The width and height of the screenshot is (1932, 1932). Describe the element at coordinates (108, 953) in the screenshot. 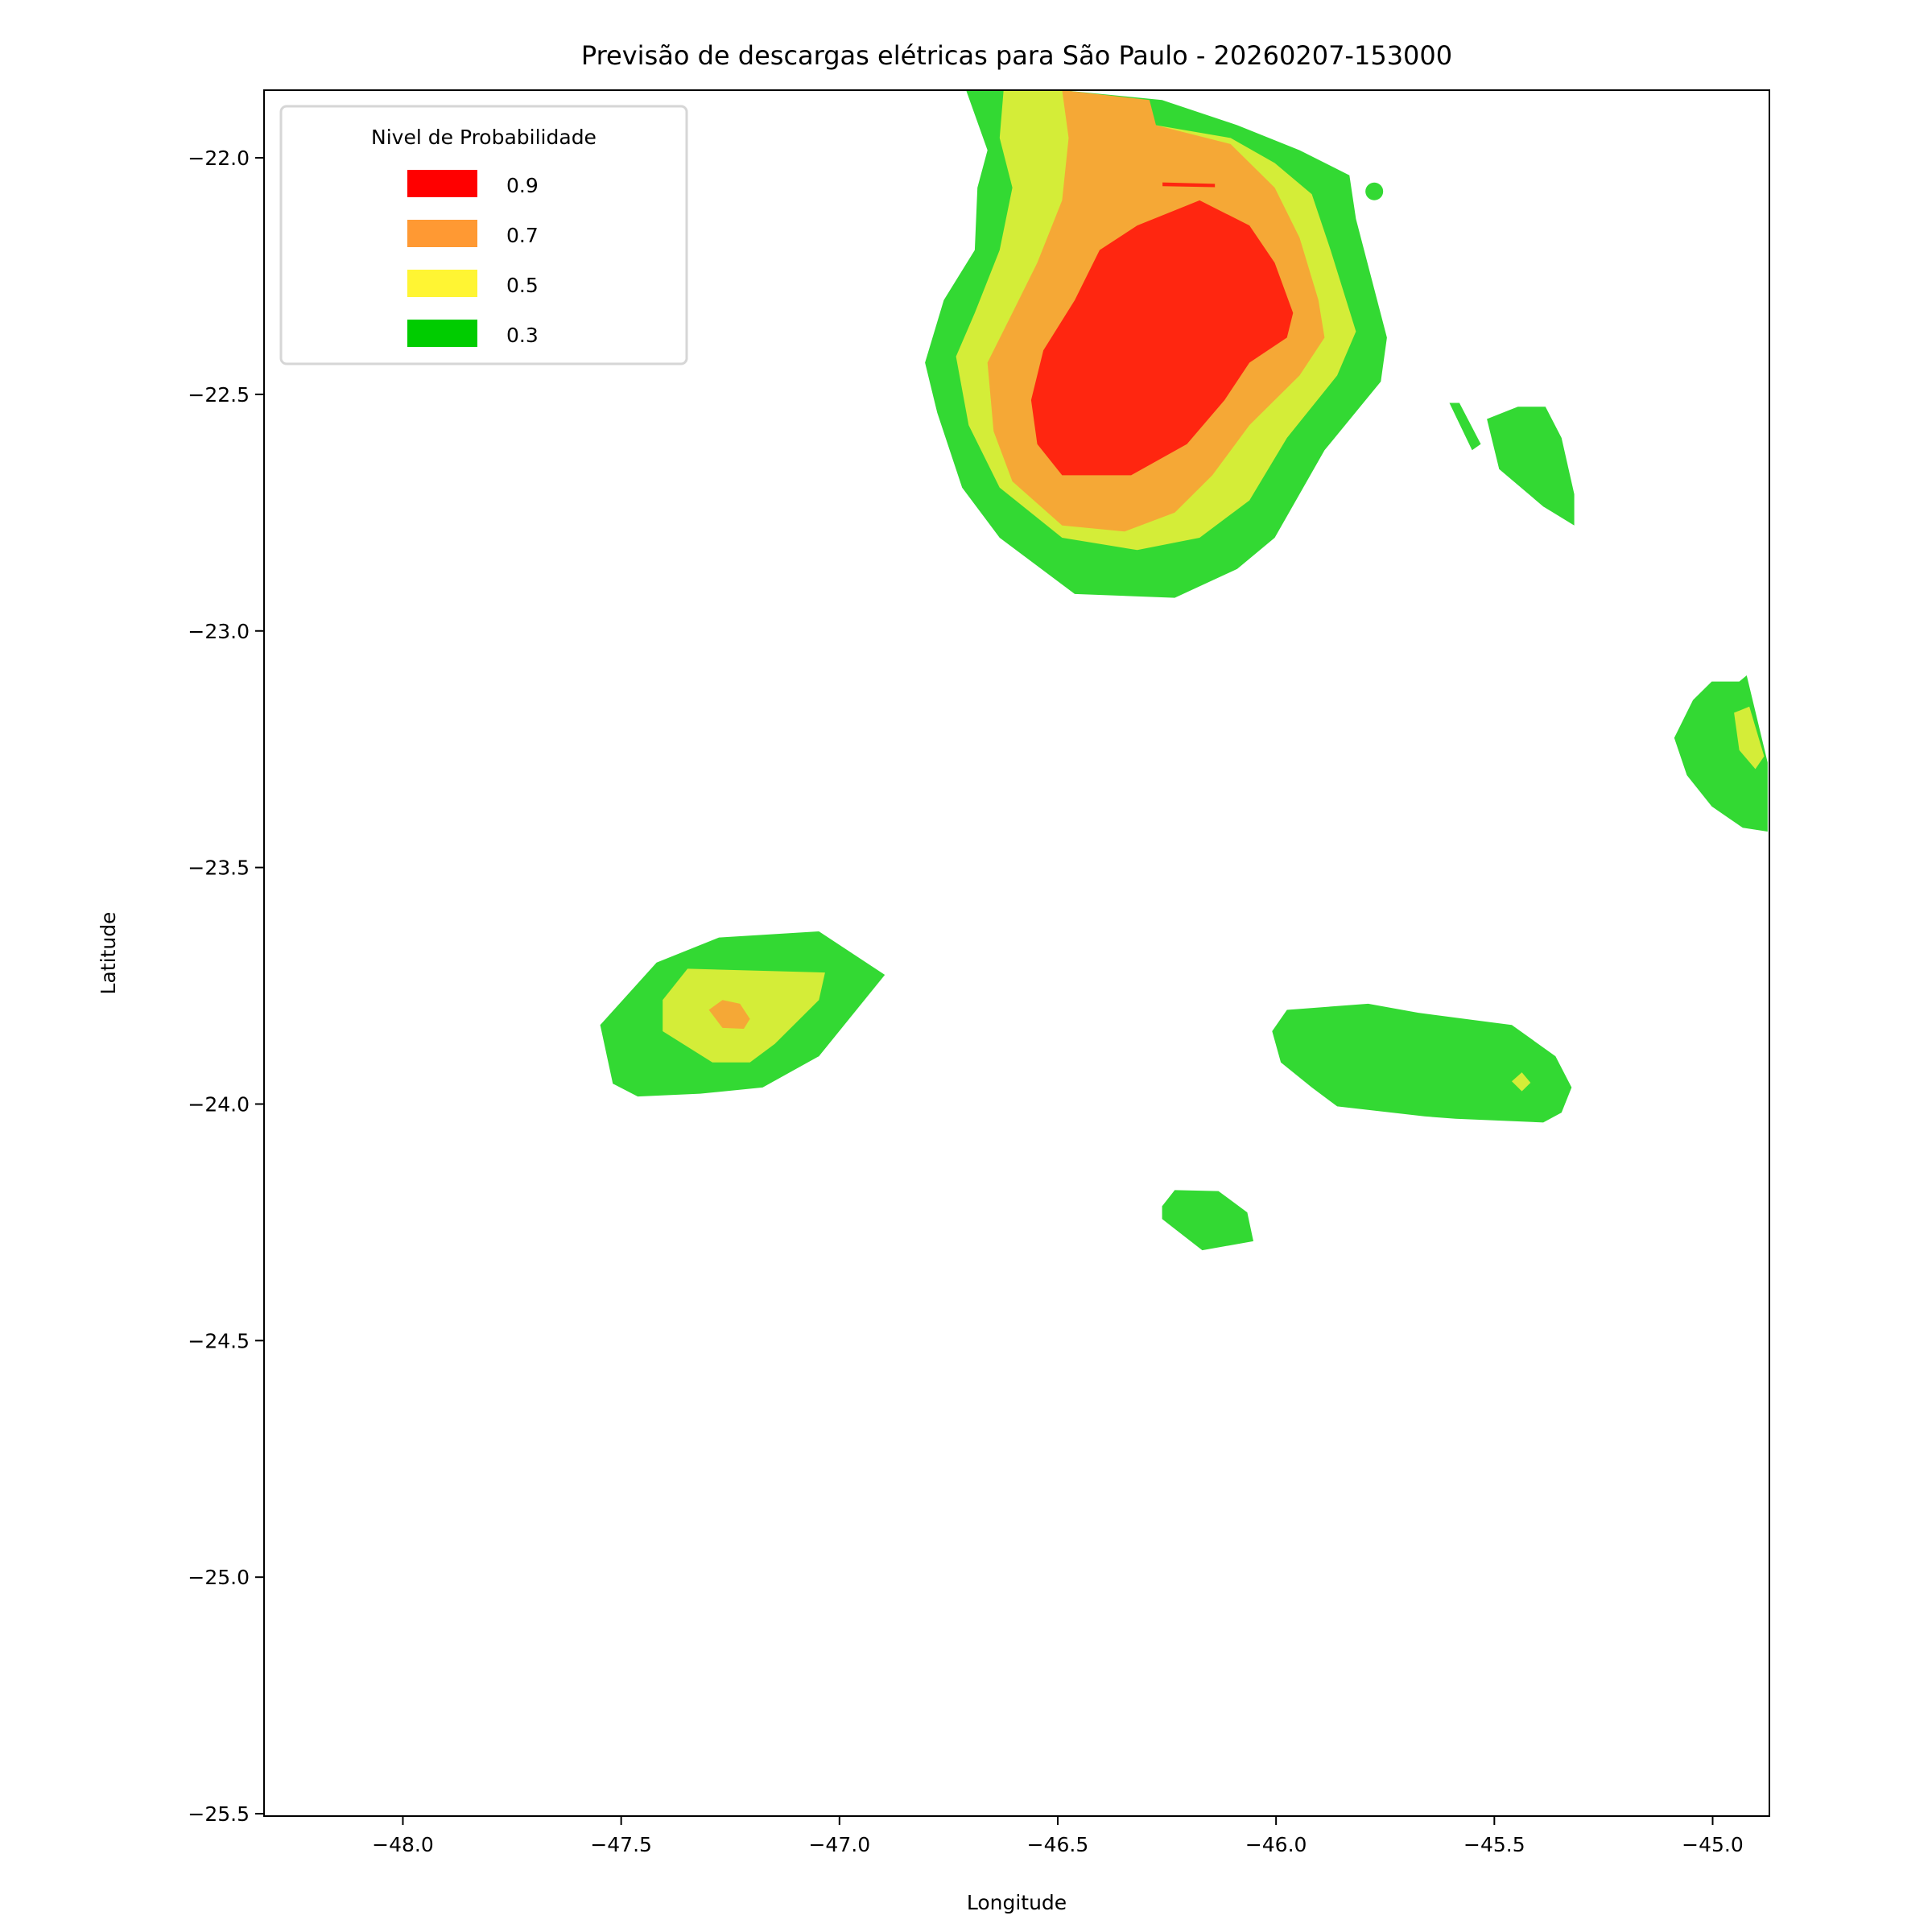

I see `y-axis-label: Latitude` at that location.